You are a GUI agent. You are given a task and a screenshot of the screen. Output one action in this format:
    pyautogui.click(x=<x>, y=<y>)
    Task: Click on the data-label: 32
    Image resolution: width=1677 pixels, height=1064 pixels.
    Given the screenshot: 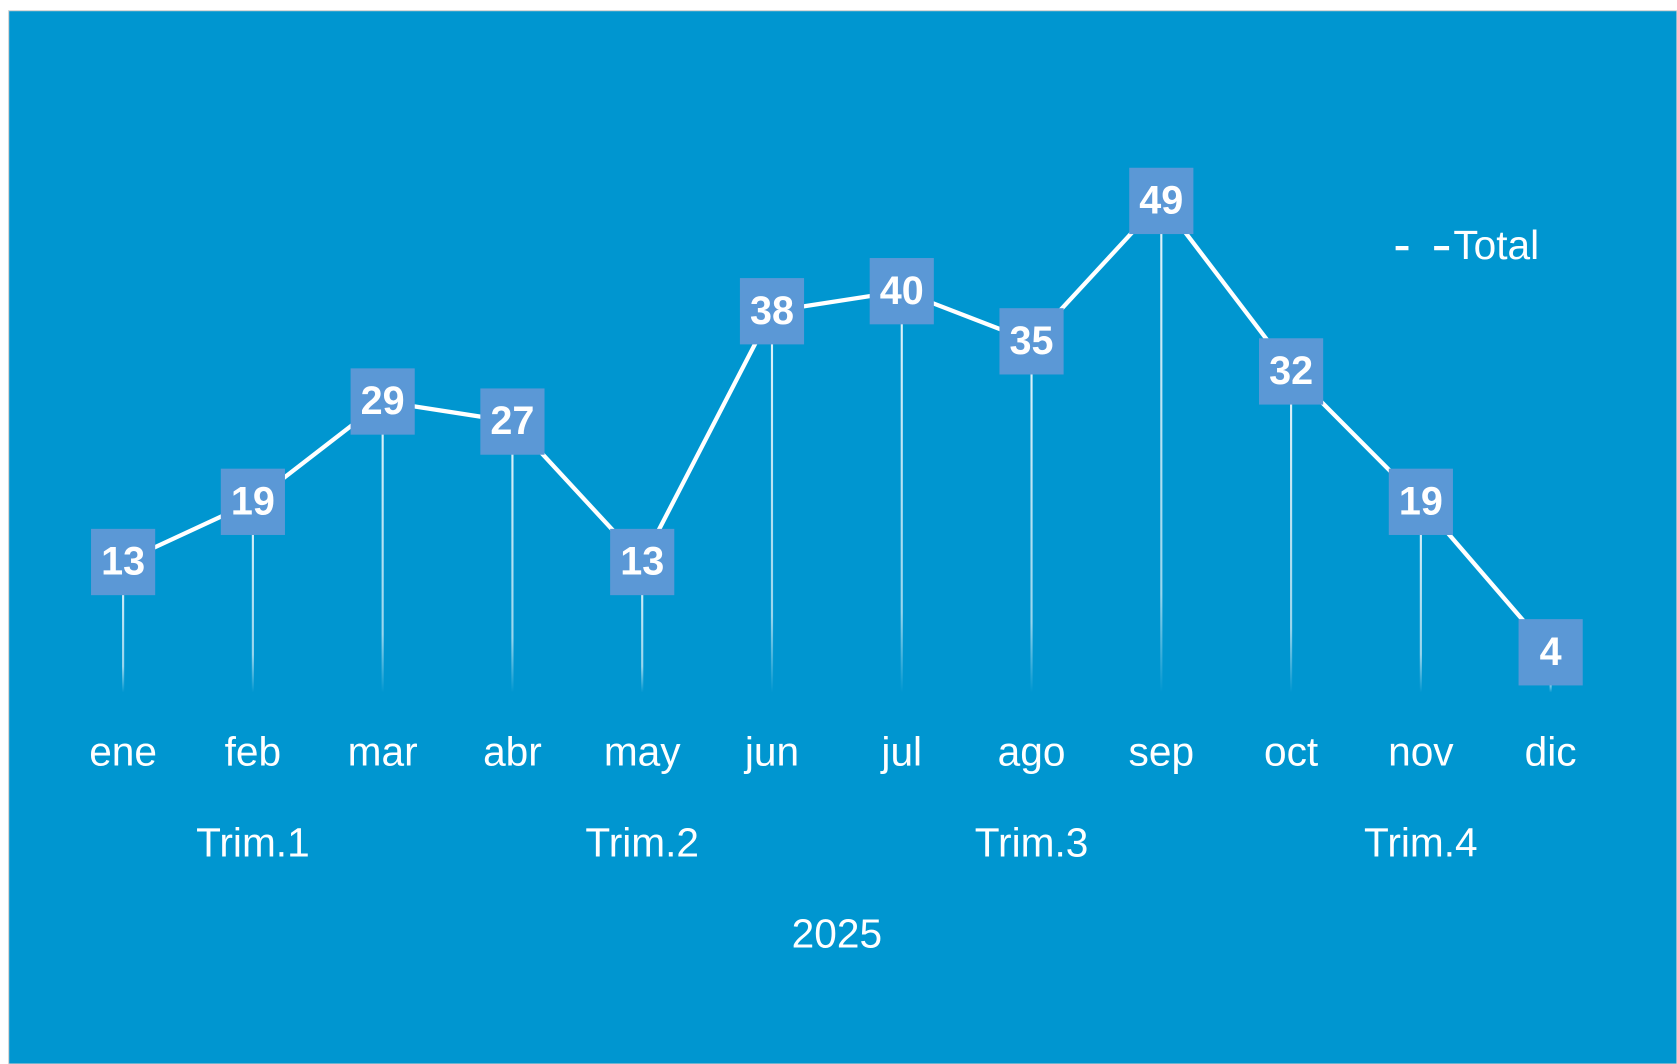 What is the action you would take?
    pyautogui.click(x=1291, y=371)
    